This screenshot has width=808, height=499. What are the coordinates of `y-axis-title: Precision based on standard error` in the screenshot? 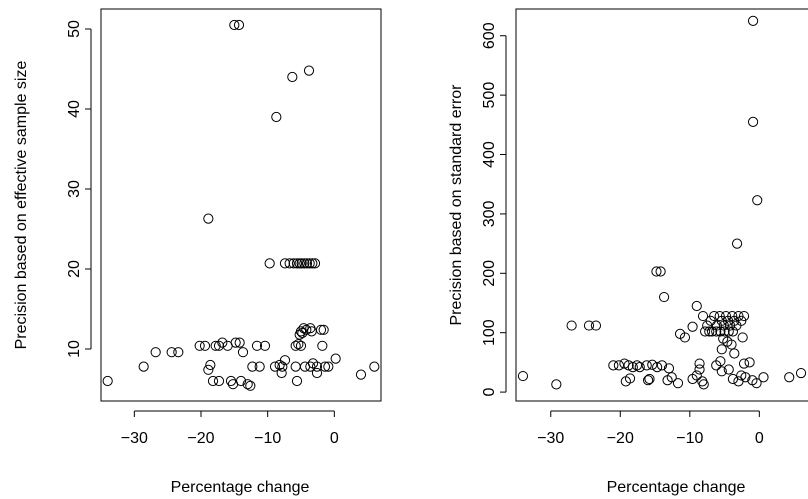 It's located at (456, 205).